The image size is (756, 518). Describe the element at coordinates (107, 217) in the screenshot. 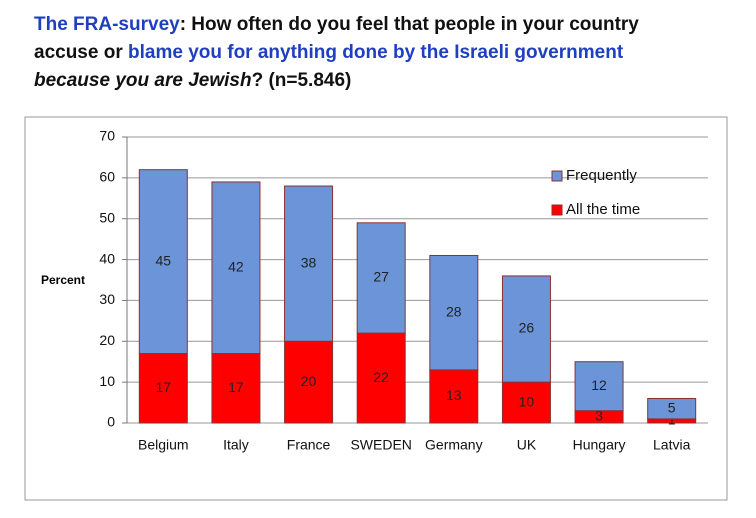

I see `y-tick-label: 50` at that location.